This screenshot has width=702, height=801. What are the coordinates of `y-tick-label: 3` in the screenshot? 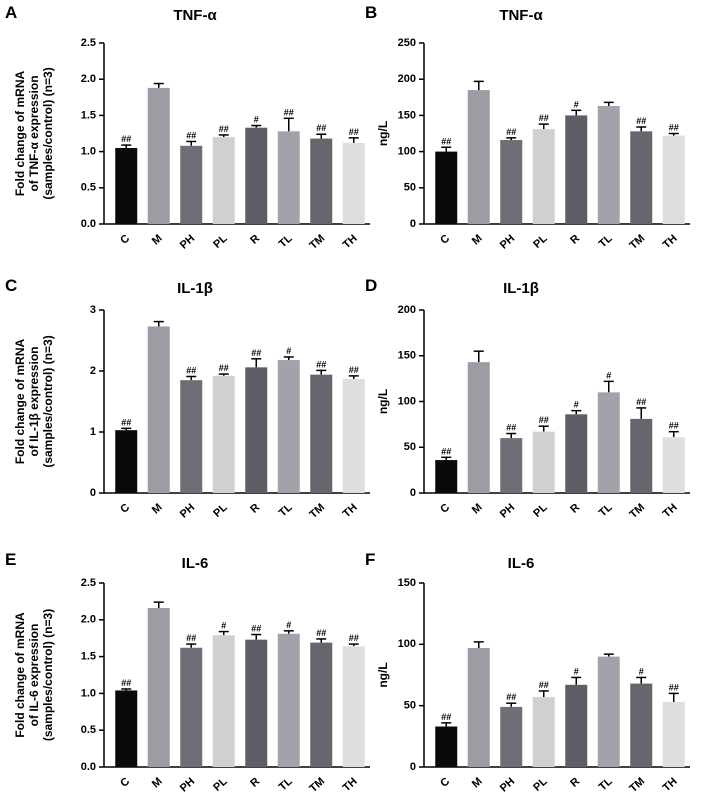 It's located at (93, 310).